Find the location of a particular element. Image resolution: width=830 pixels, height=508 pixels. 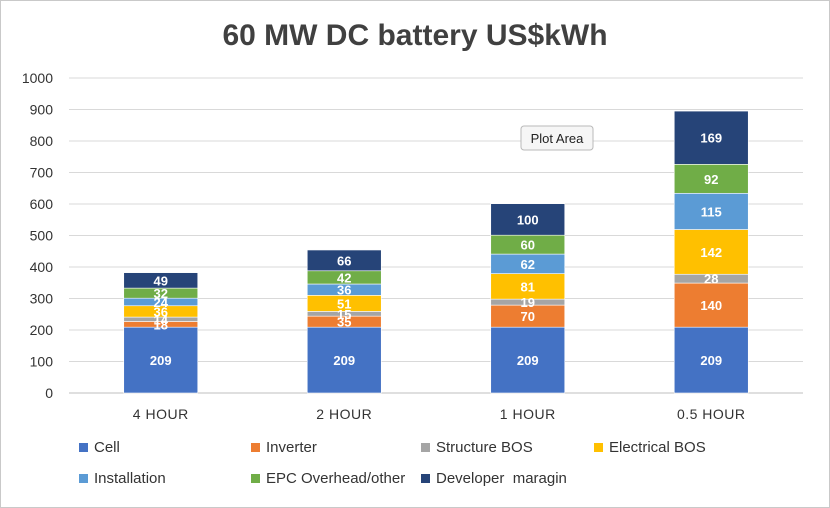

legend-item-developer-maragin: Developer maragin is located at coordinates (494, 478).